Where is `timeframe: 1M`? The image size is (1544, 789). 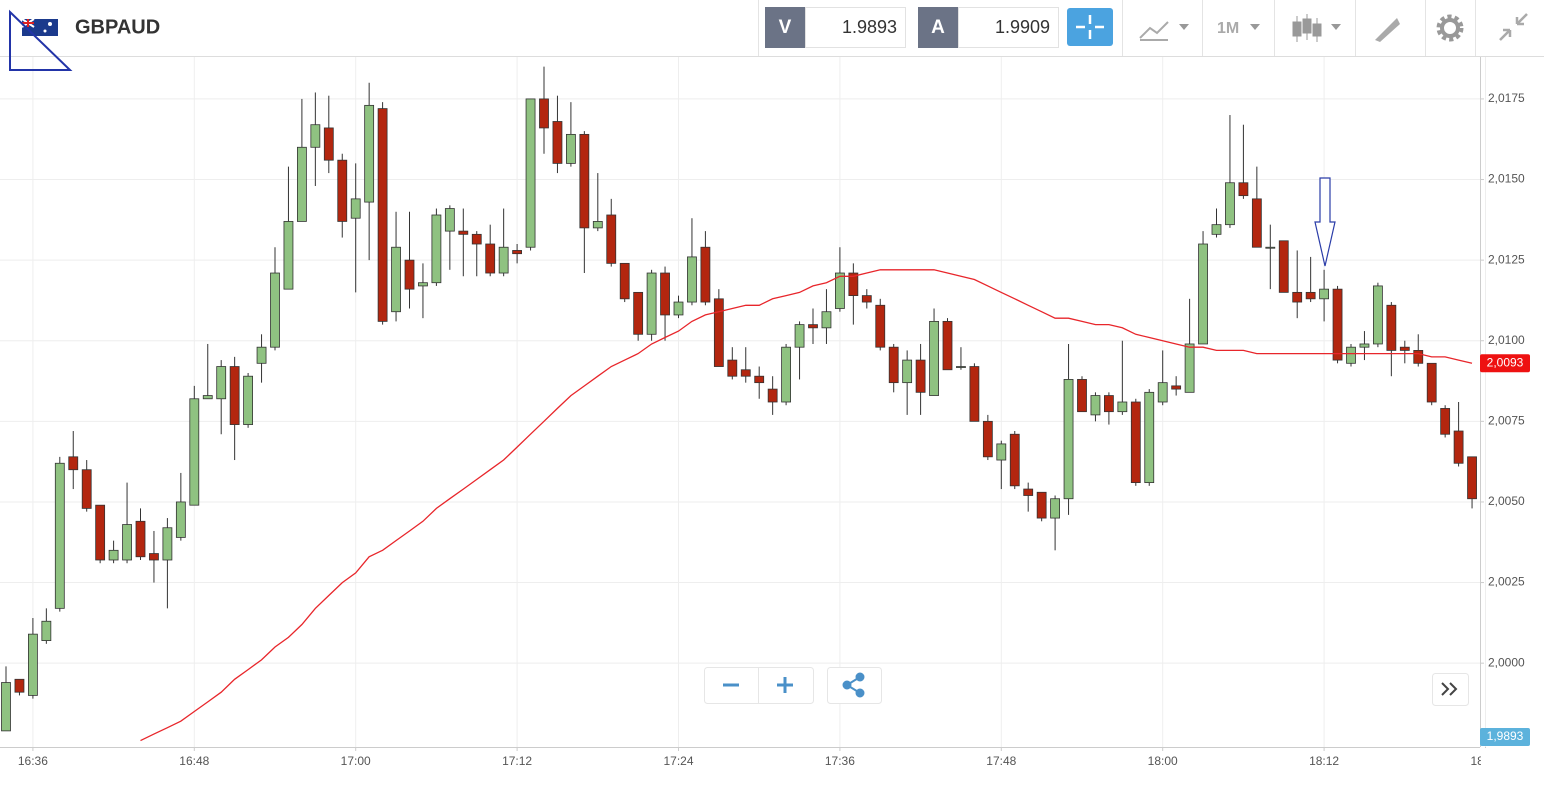 timeframe: 1M is located at coordinates (1228, 28).